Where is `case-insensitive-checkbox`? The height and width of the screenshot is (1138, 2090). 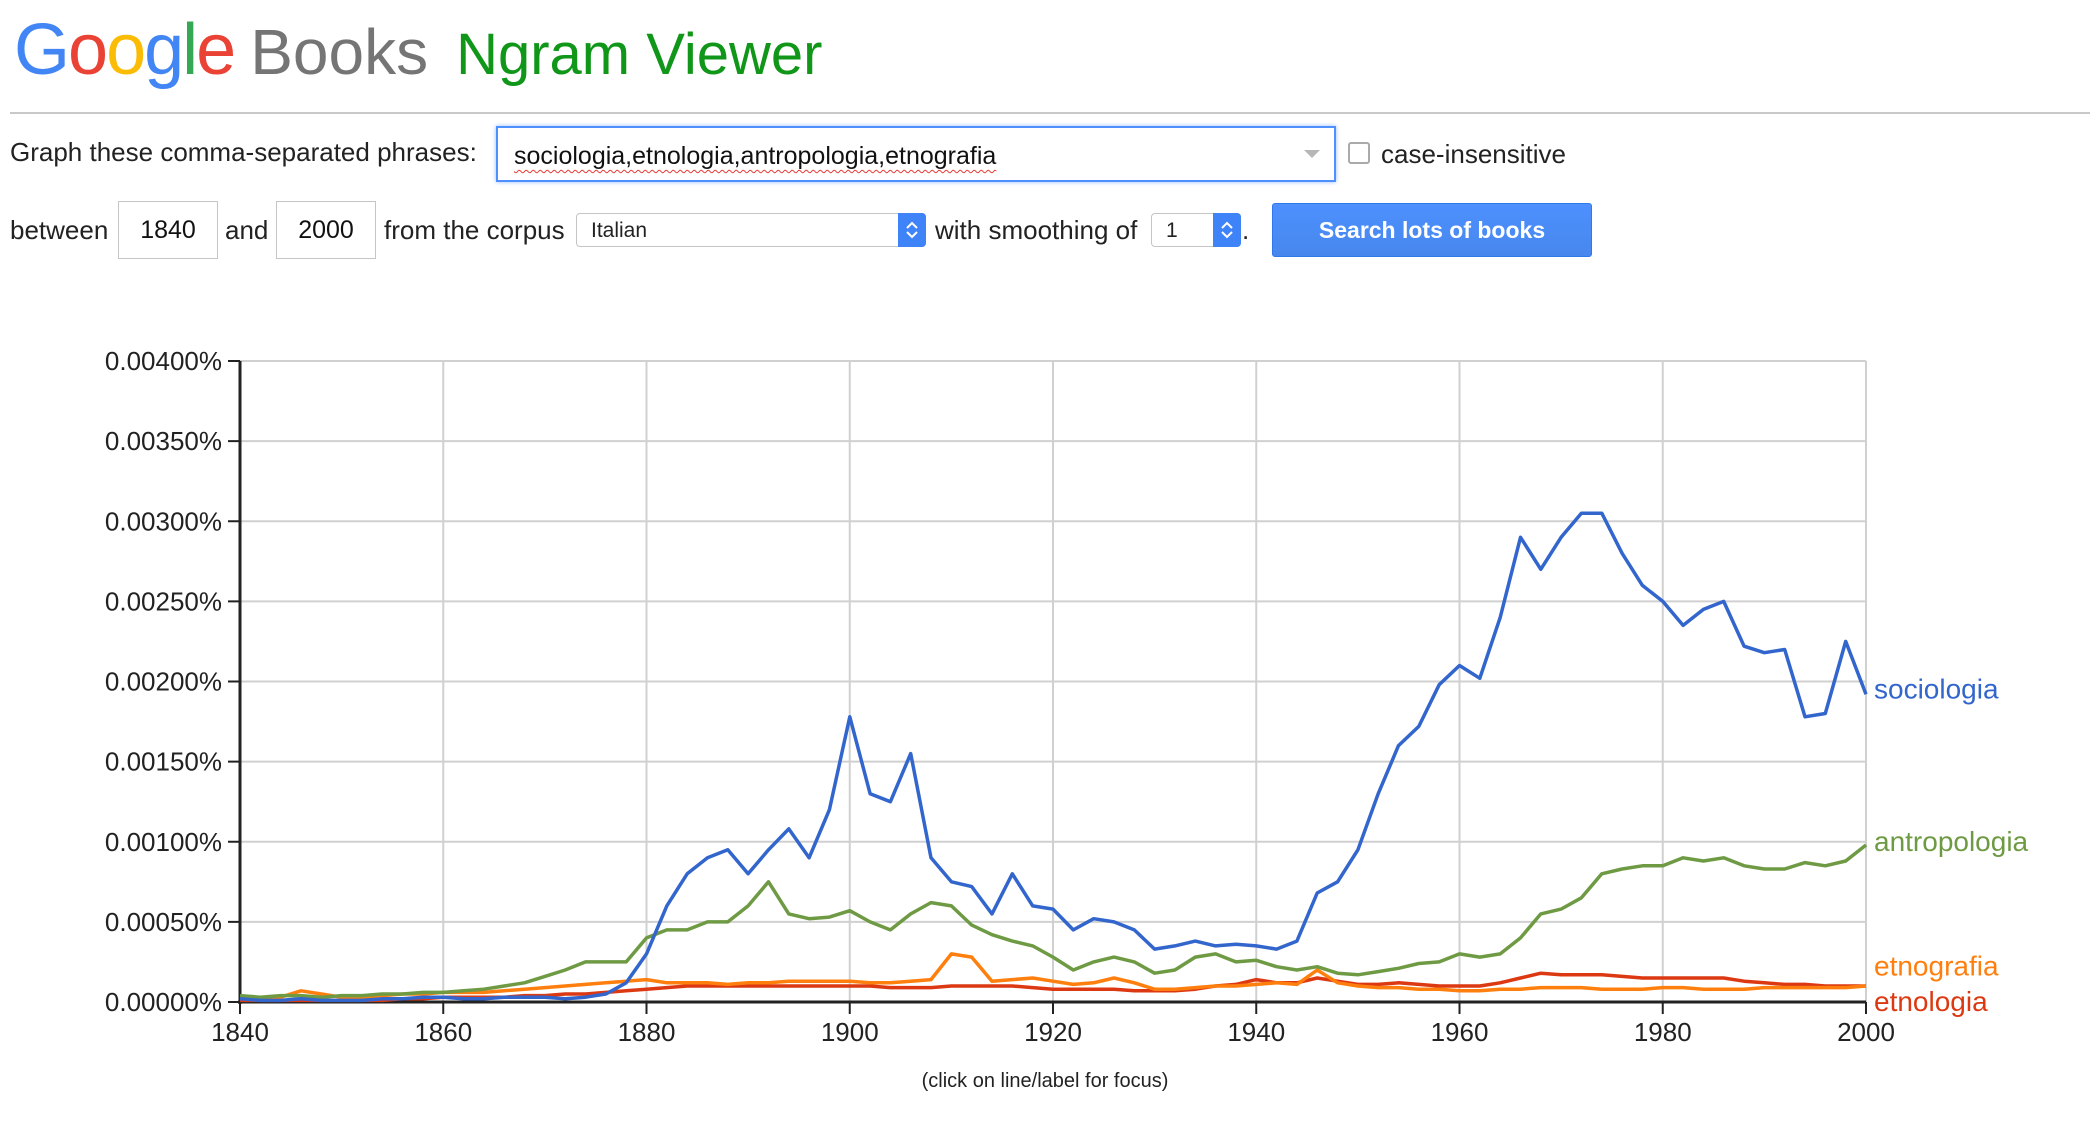
case-insensitive-checkbox is located at coordinates (1359, 153).